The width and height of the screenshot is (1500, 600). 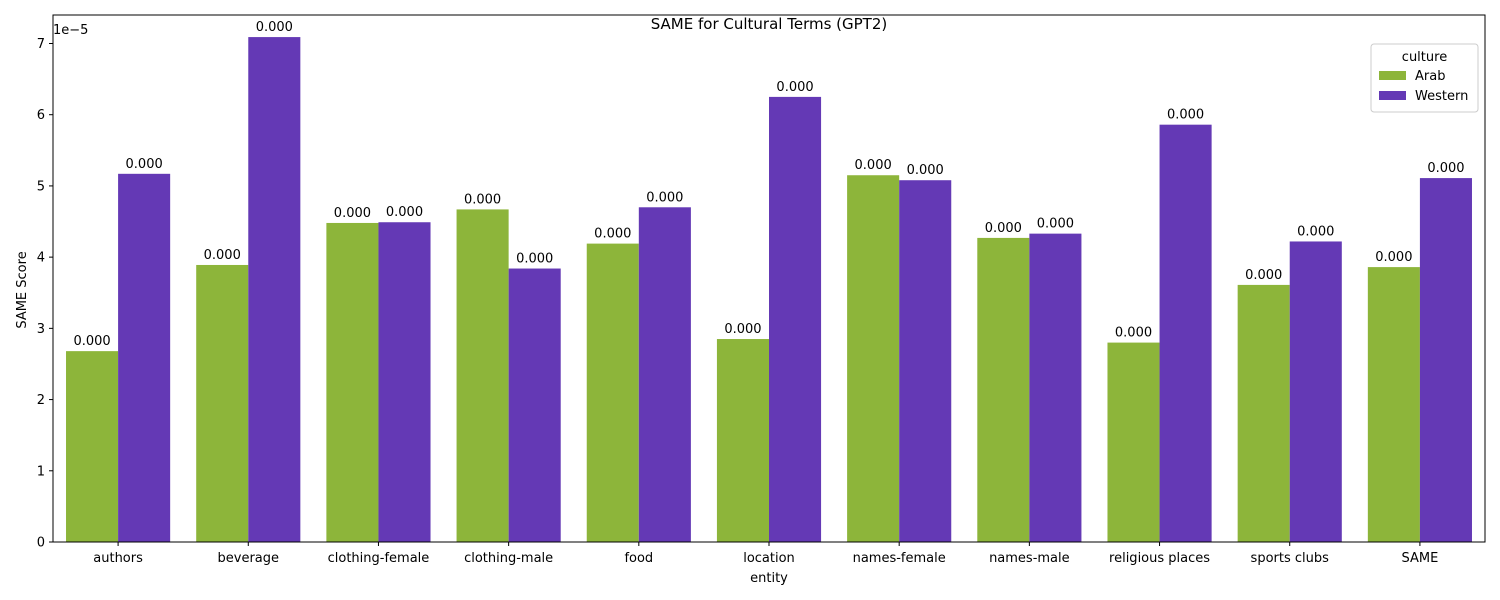 I want to click on x-tick-label: clothing-female, so click(x=379, y=558).